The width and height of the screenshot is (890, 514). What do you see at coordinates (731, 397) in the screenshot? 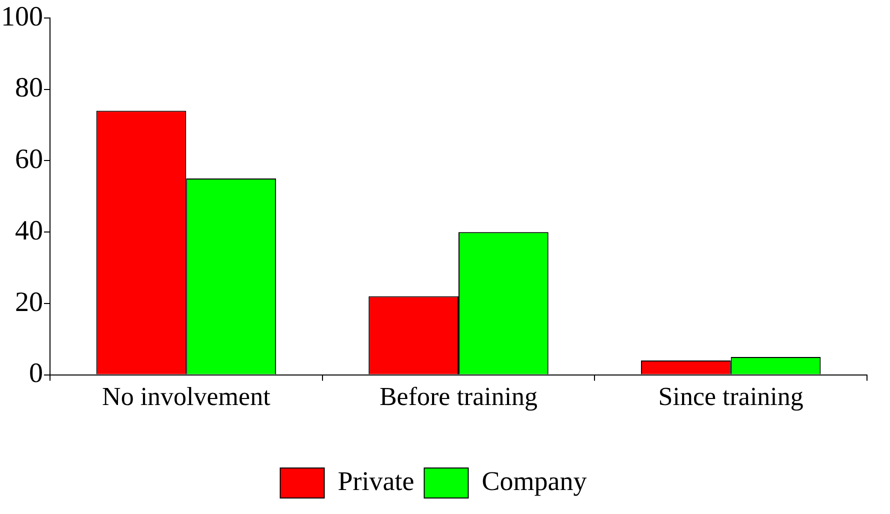
I see `x-tick-label: Since training` at bounding box center [731, 397].